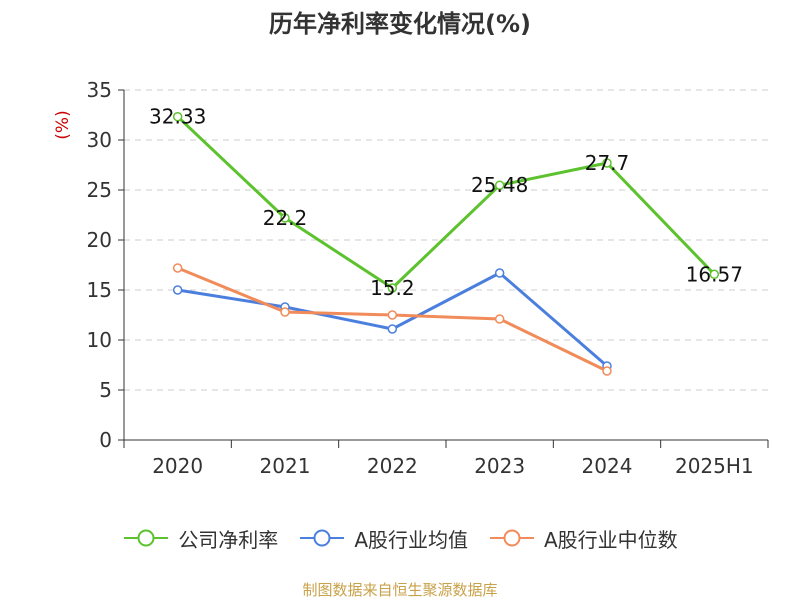 This screenshot has height=600, width=800. What do you see at coordinates (400, 24) in the screenshot?
I see `chart-title: 历年净利率变化情况(%)` at bounding box center [400, 24].